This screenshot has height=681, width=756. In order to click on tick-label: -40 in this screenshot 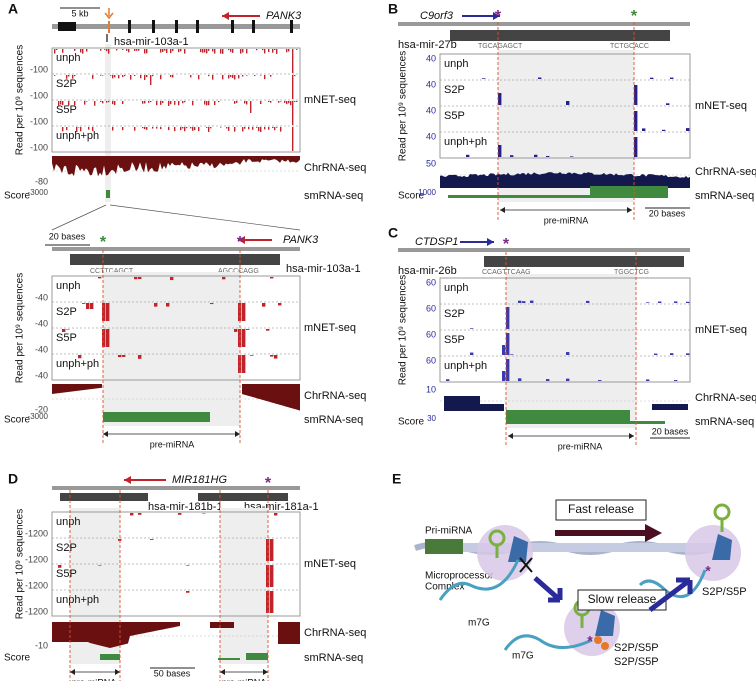, I will do `click(41, 375)`.